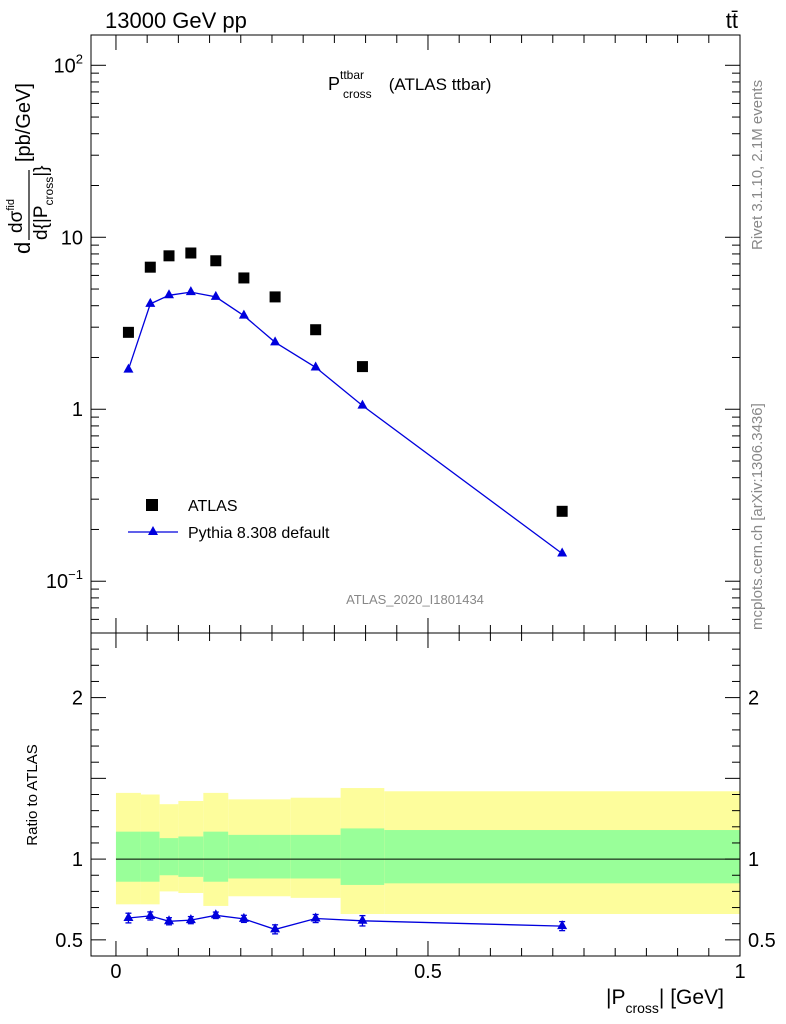 The image size is (786, 1024). Describe the element at coordinates (22, 248) in the screenshot. I see `ylabel-prefix: d` at that location.